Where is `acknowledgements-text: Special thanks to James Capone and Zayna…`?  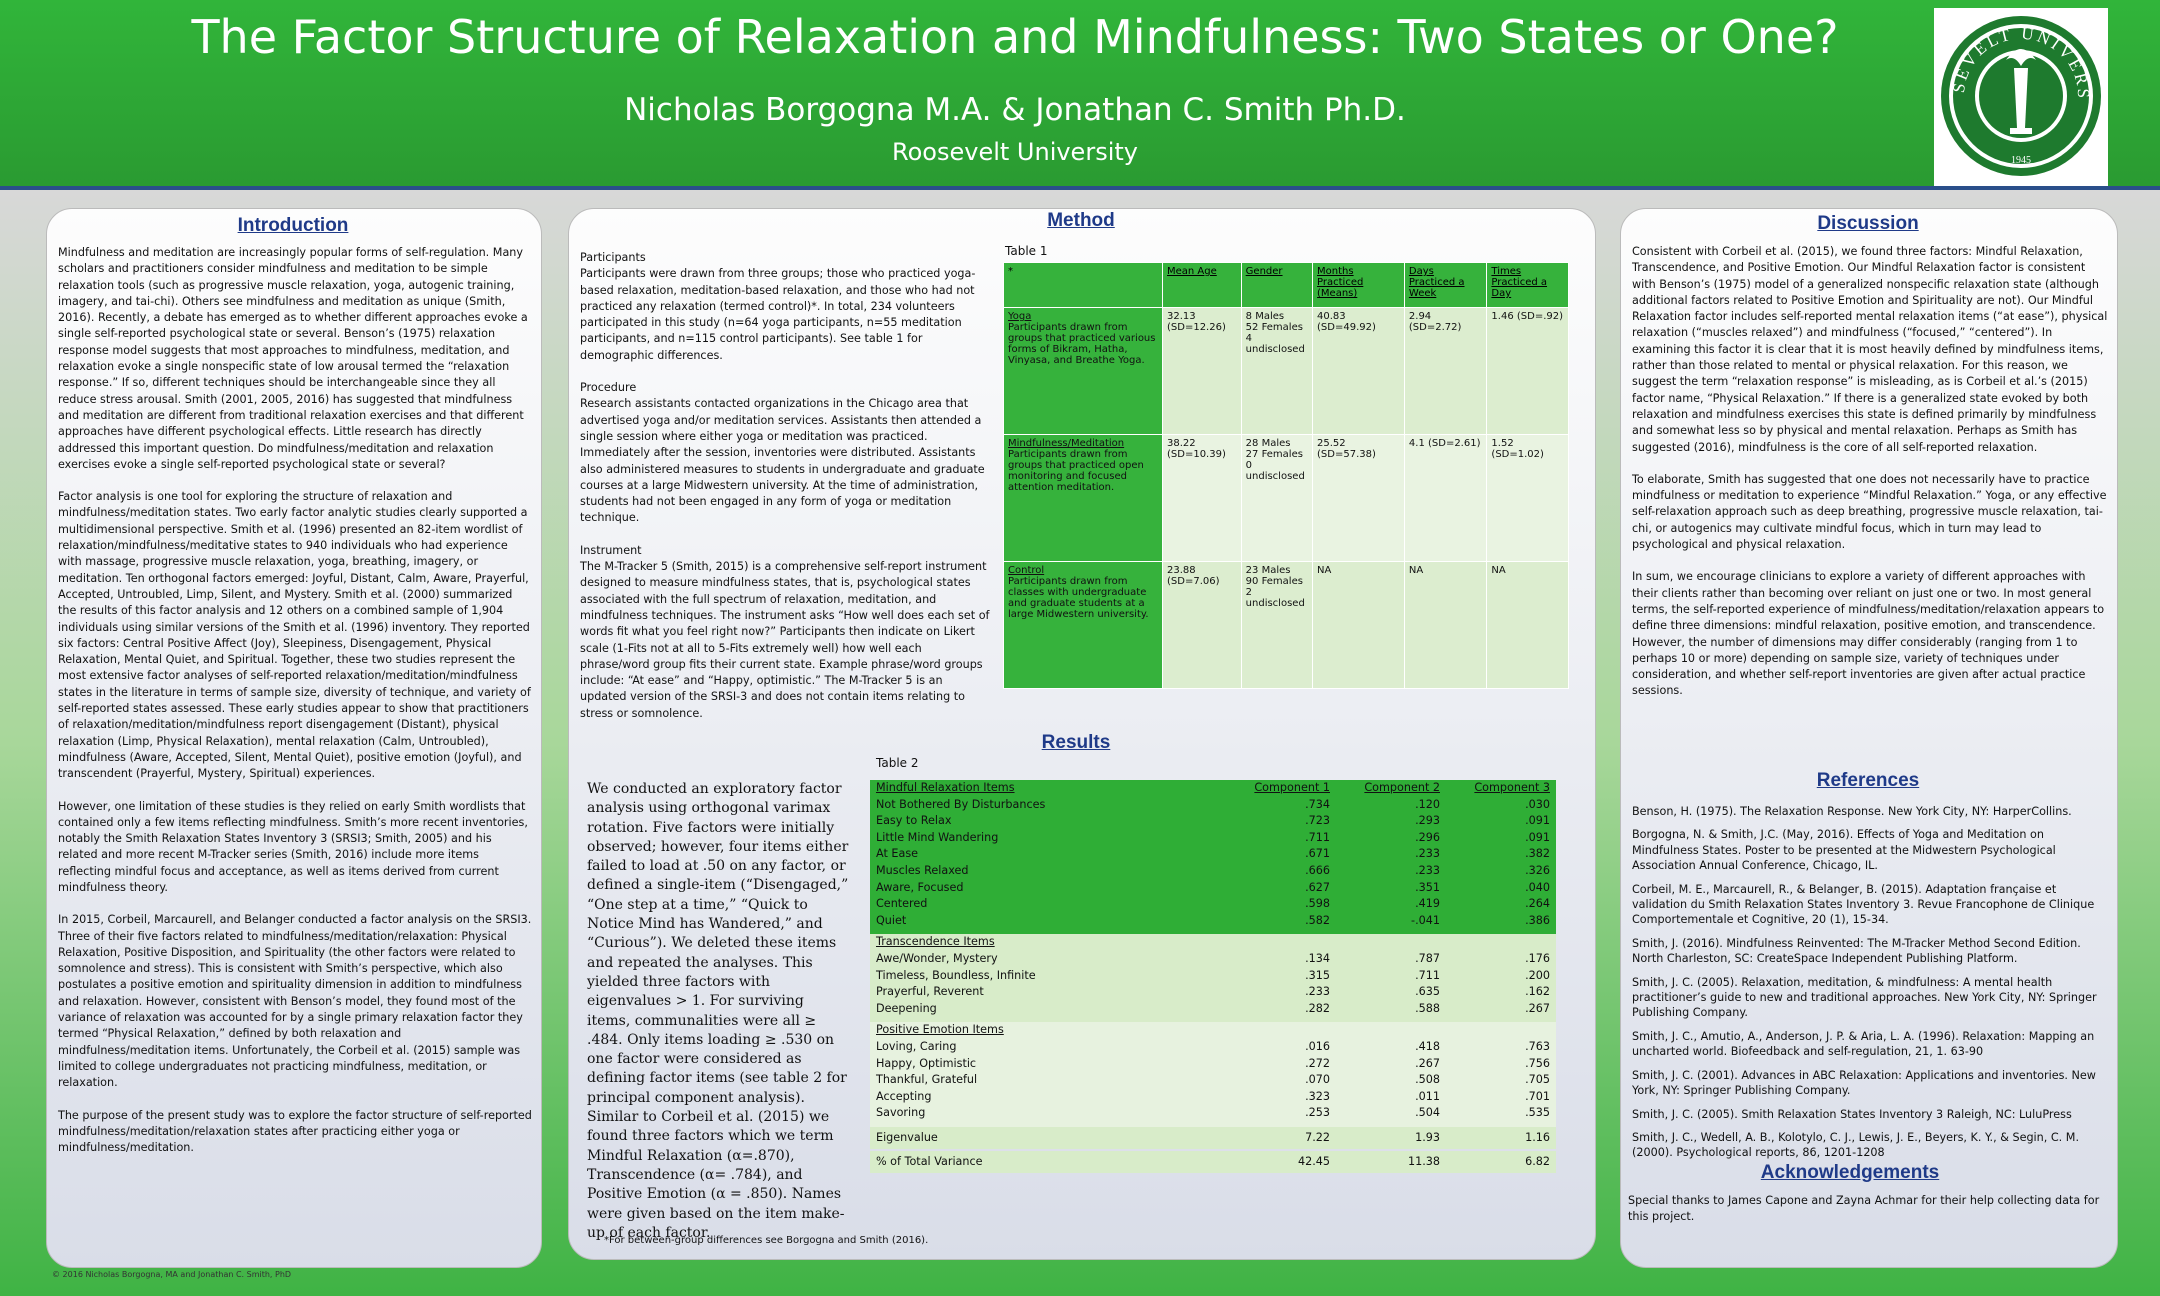 acknowledgements-text: Special thanks to James Capone and Zayna… is located at coordinates (1864, 1209).